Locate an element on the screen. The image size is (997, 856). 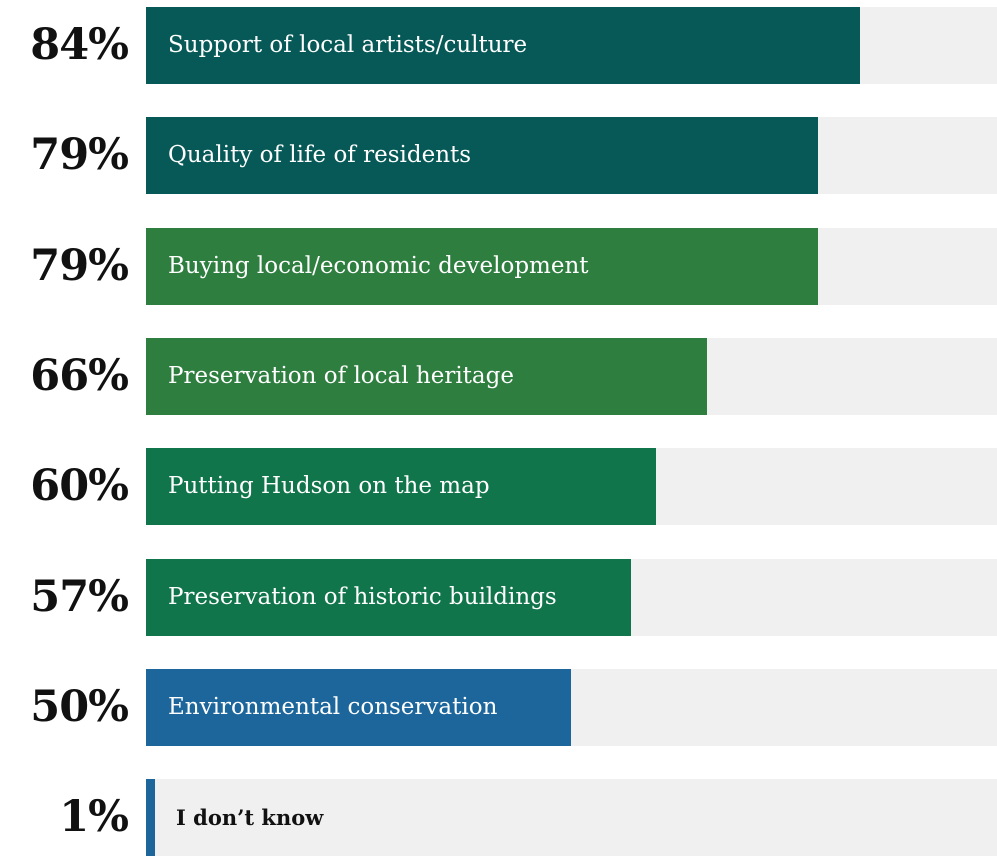
category-label: Quality of life of residents is located at coordinates (320, 155).